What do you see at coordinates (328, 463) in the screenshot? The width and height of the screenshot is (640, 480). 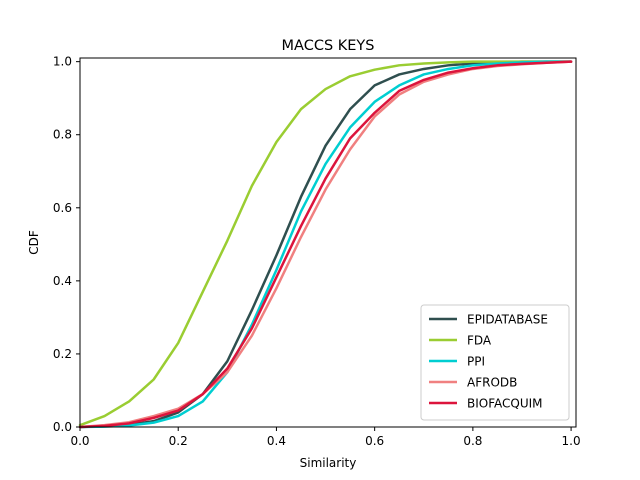 I see `x-axis-label: Similarity` at bounding box center [328, 463].